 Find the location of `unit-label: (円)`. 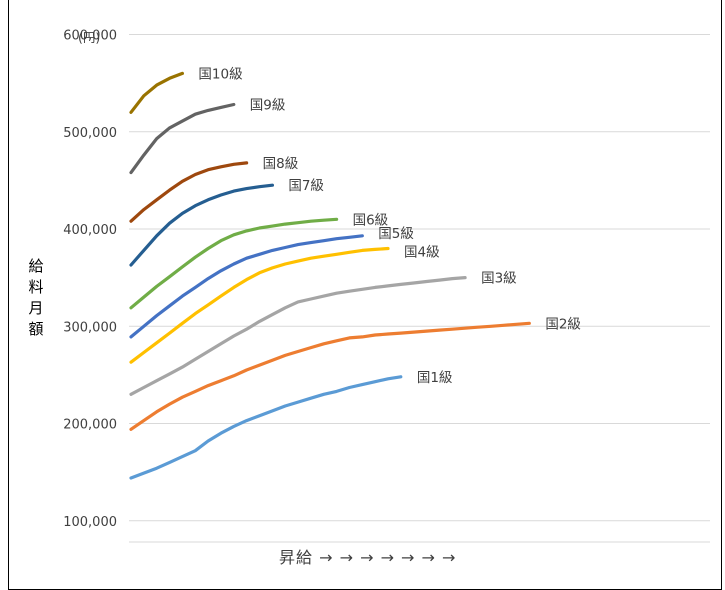

unit-label: (円) is located at coordinates (89, 37).